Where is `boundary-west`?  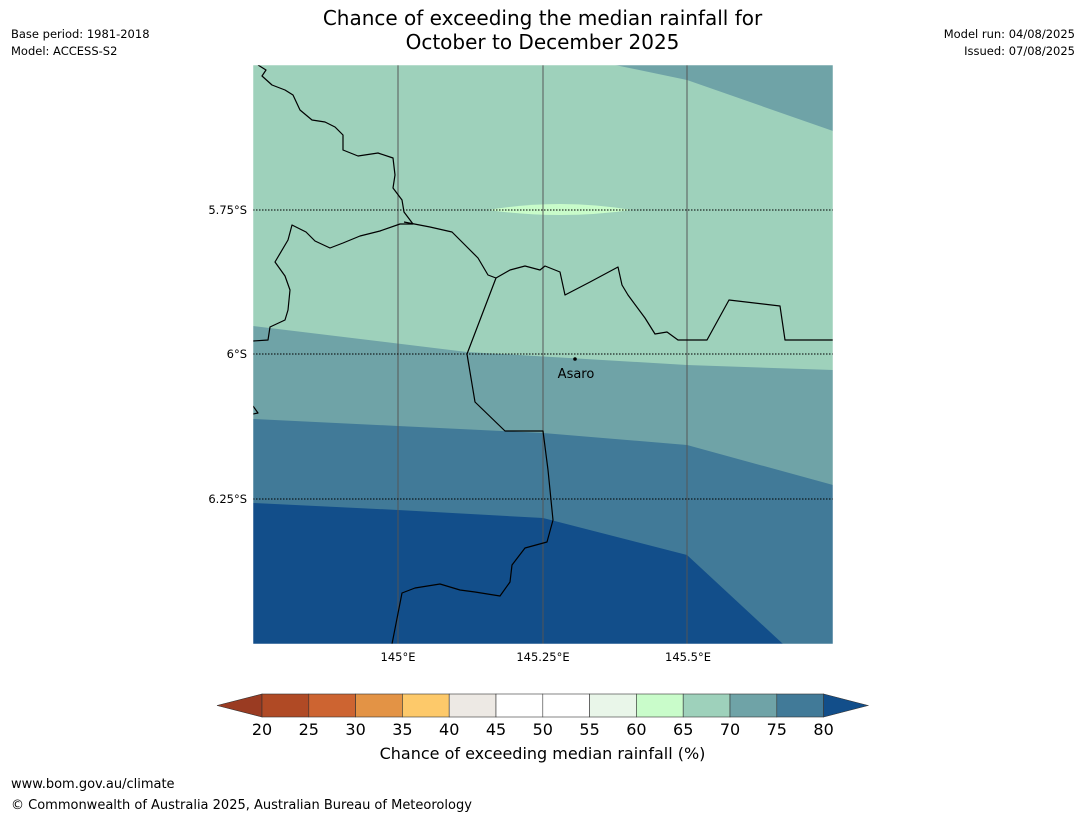
boundary-west is located at coordinates (333, 203).